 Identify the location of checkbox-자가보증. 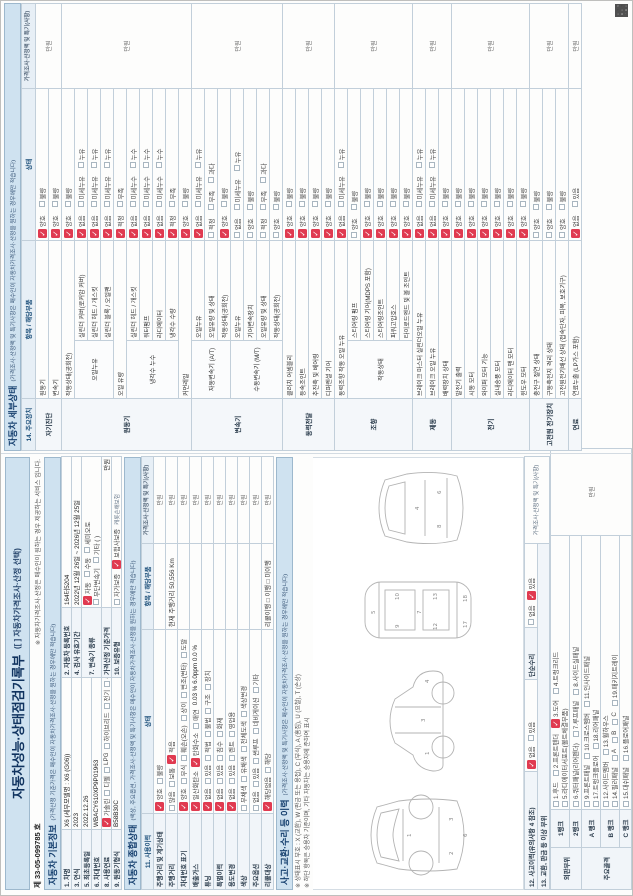
(116, 602).